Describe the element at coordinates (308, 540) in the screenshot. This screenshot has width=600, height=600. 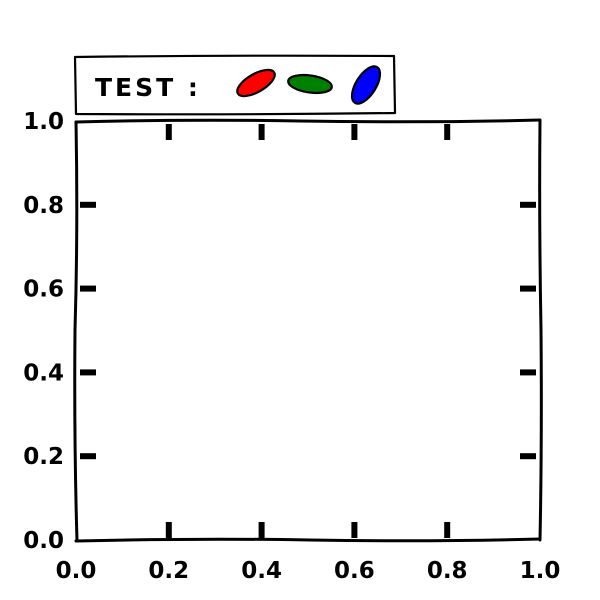
I see `plot-frame-bottom` at that location.